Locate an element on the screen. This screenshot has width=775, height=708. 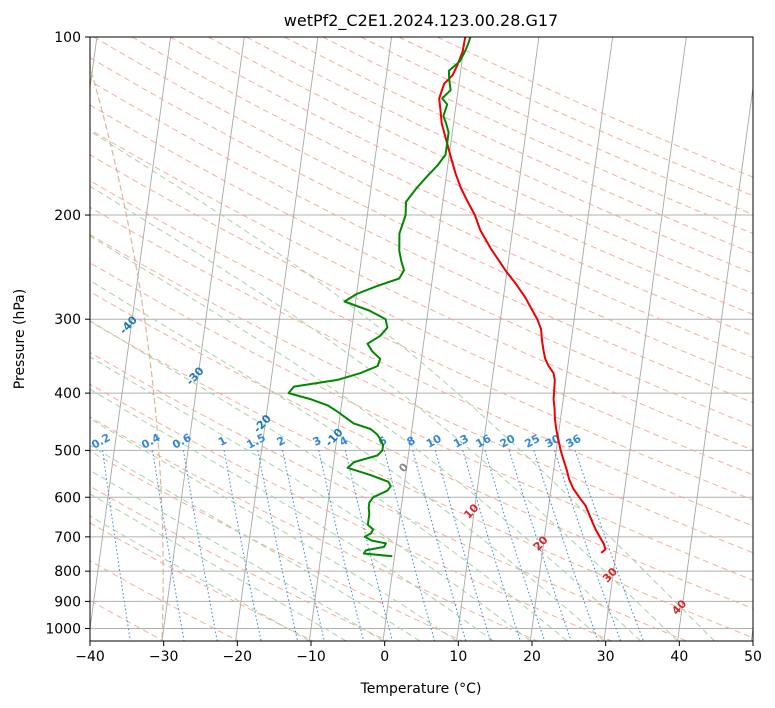
x-tick-label: −30 is located at coordinates (164, 657).